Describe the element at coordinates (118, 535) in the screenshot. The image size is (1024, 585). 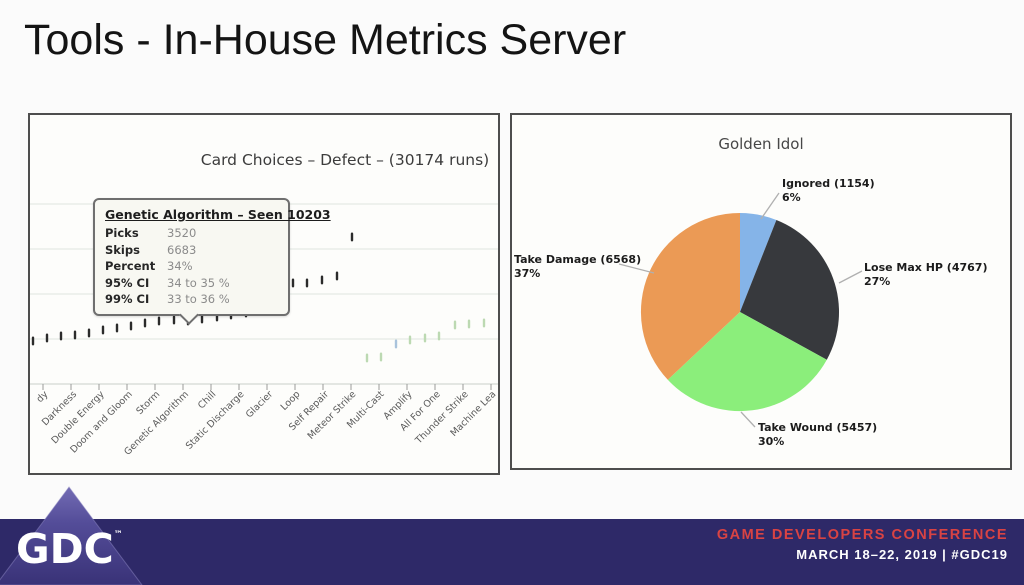
I see `trademark-mark: ™` at that location.